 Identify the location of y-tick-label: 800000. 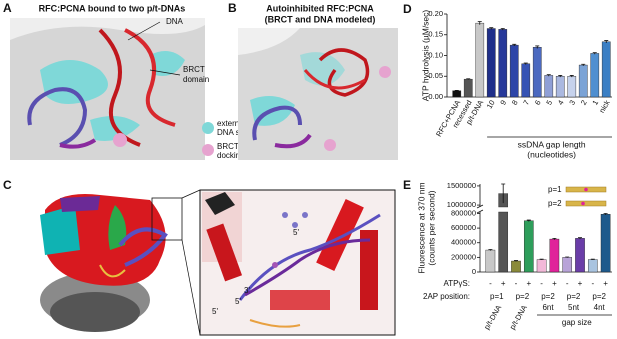
(463, 212).